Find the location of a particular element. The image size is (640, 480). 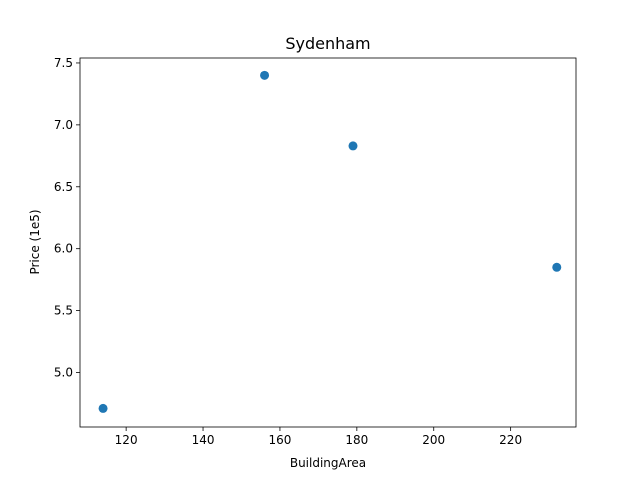

x-tick-label: 160 is located at coordinates (279, 440).